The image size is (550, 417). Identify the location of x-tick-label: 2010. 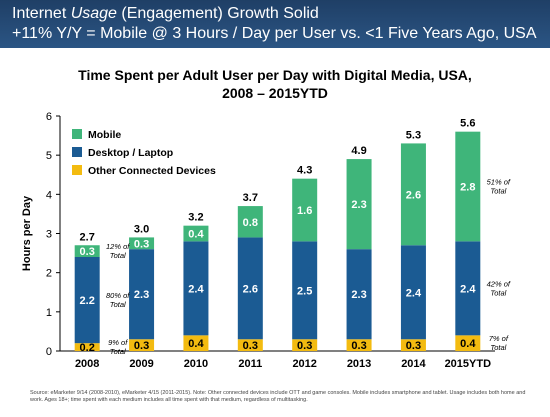
(196, 364).